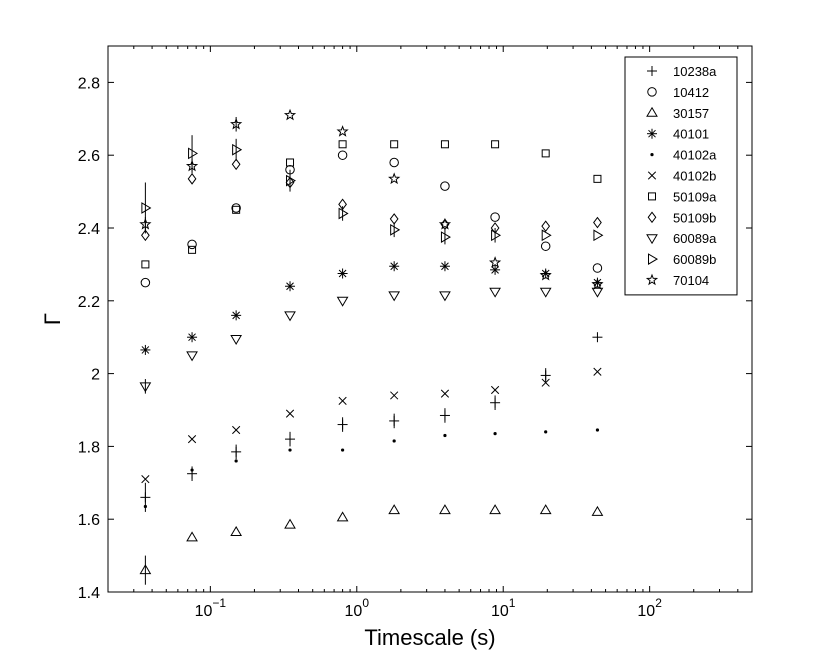 The height and width of the screenshot is (665, 830). I want to click on series-50109a, so click(371, 204).